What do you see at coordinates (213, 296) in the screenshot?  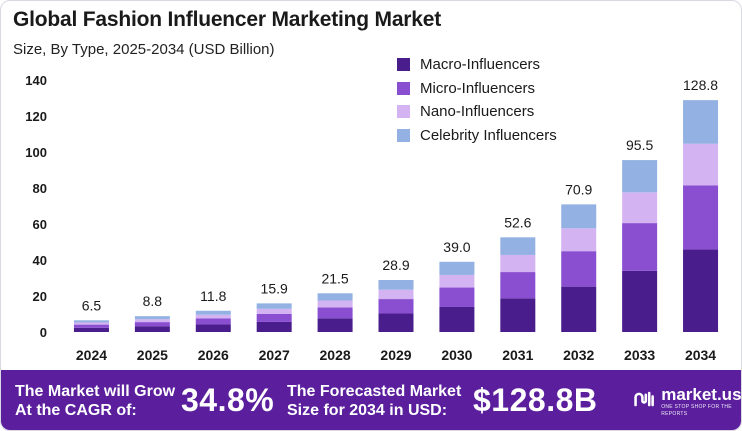 I see `bar-total-label: 11.8` at bounding box center [213, 296].